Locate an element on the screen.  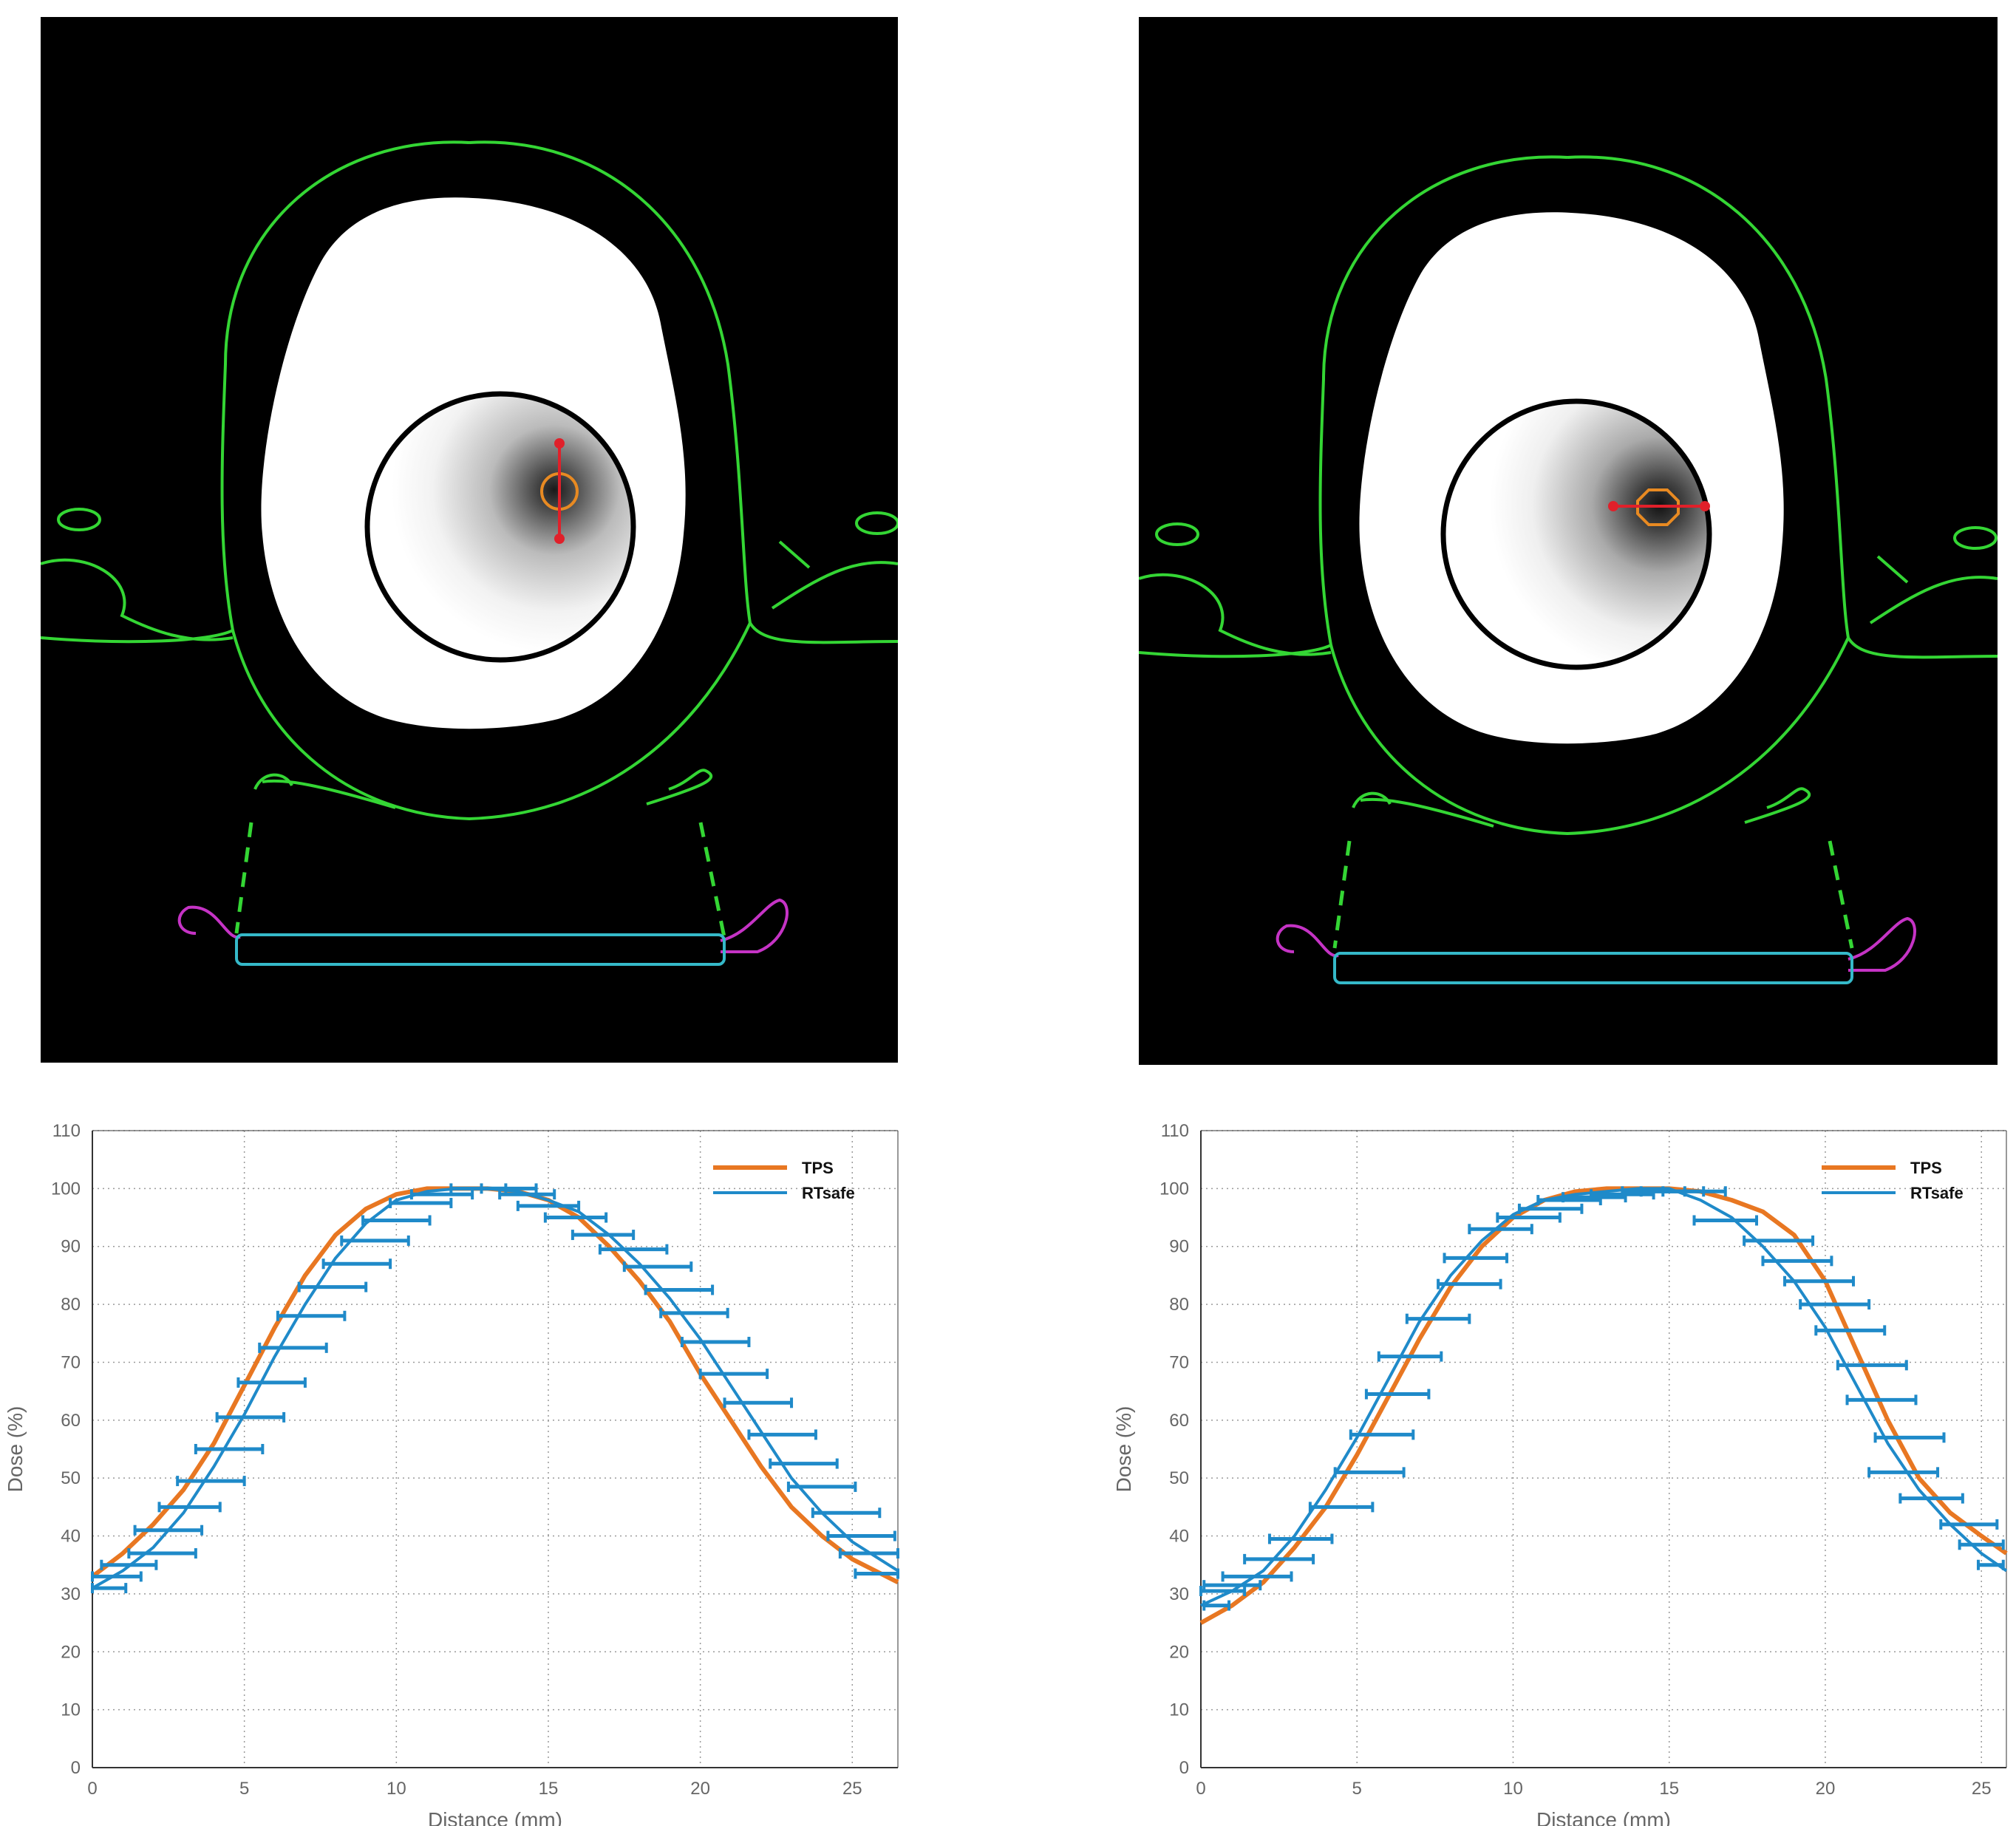
series-line-tps is located at coordinates (1603, 1405).